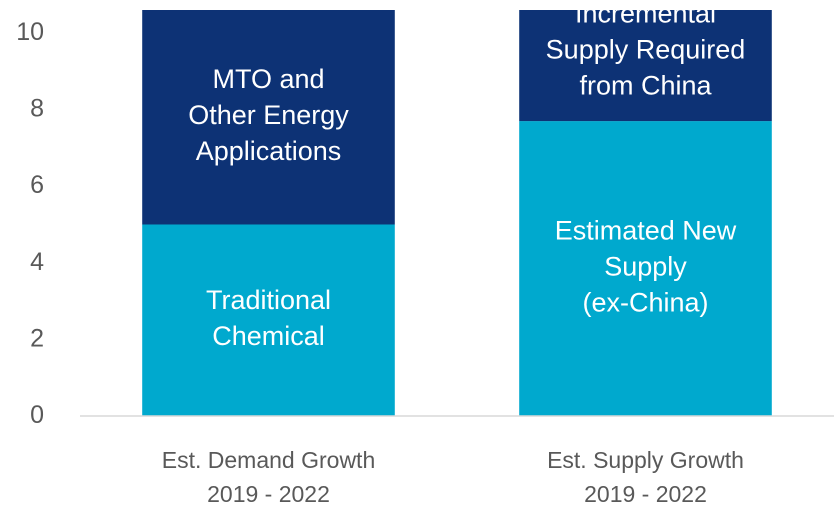  What do you see at coordinates (37, 338) in the screenshot?
I see `y-tick-label: 2` at bounding box center [37, 338].